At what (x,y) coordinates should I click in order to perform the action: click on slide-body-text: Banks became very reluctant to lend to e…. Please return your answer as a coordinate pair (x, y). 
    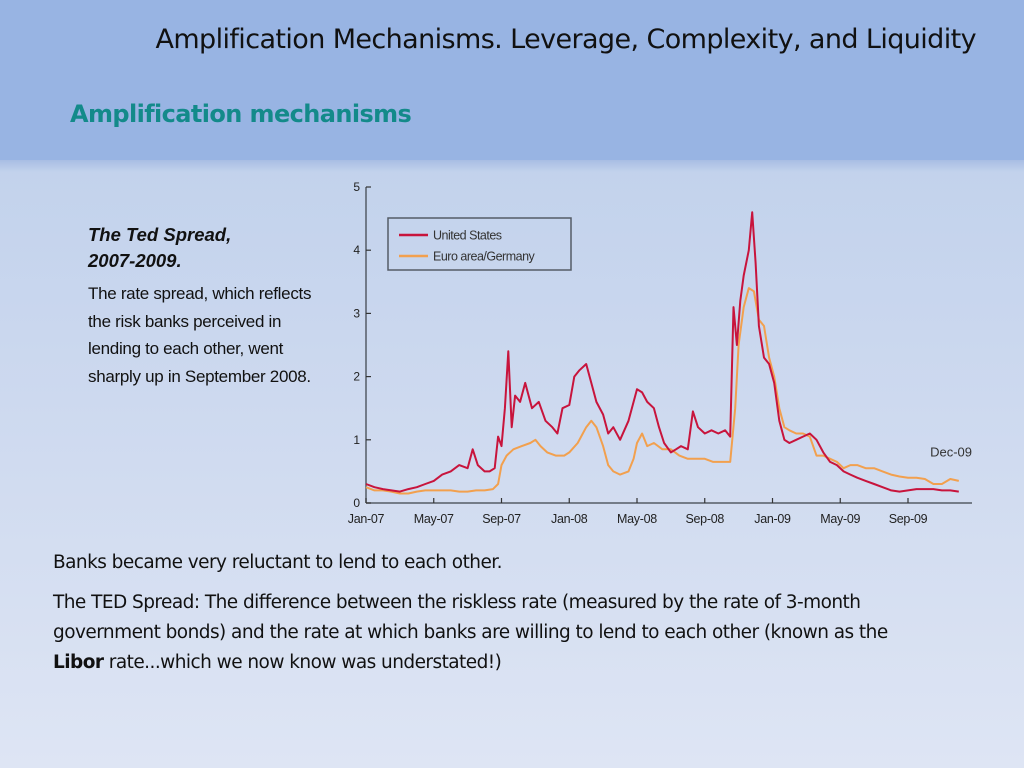
    Looking at the image, I should click on (493, 613).